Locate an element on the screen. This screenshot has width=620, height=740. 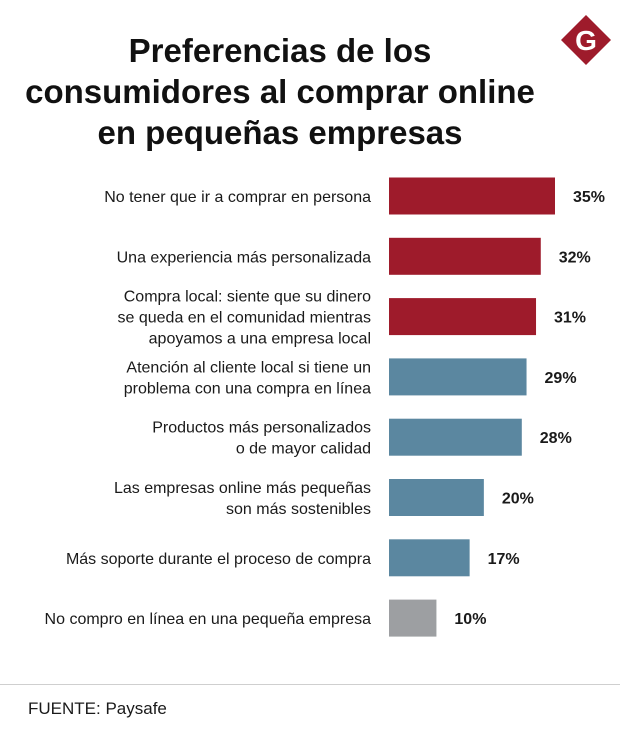
value-label: 32% is located at coordinates (575, 257).